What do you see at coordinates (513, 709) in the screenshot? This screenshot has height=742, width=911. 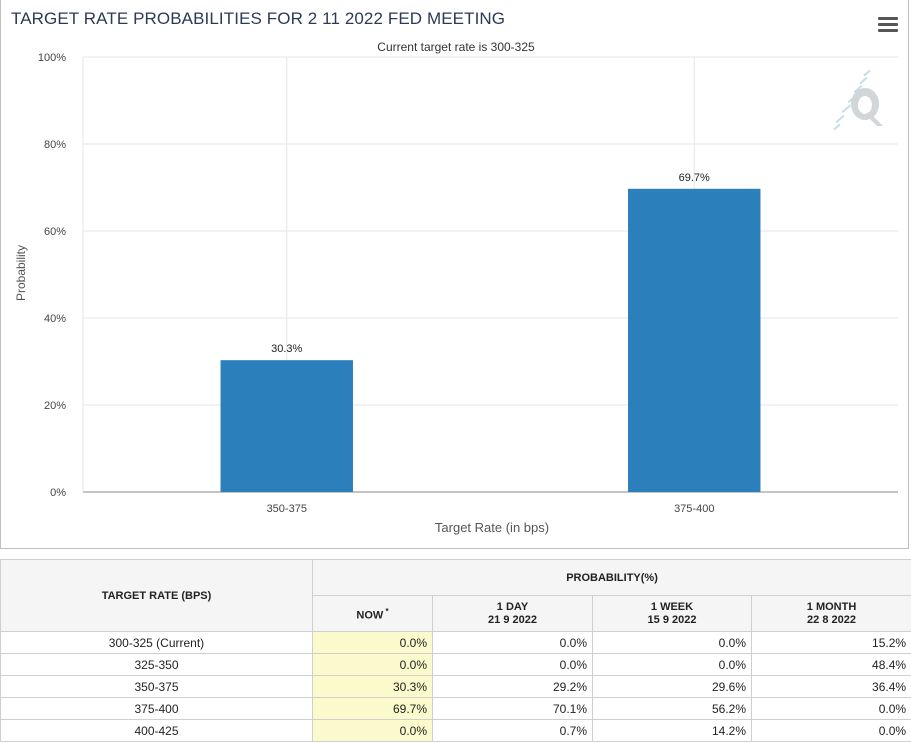 I see `cell-day: 70.1%` at bounding box center [513, 709].